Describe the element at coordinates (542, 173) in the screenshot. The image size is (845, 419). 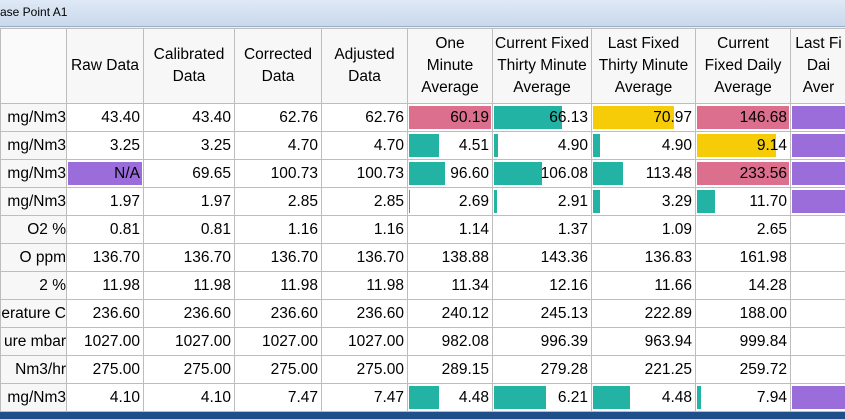
I see `table-cell: 106.08` at that location.